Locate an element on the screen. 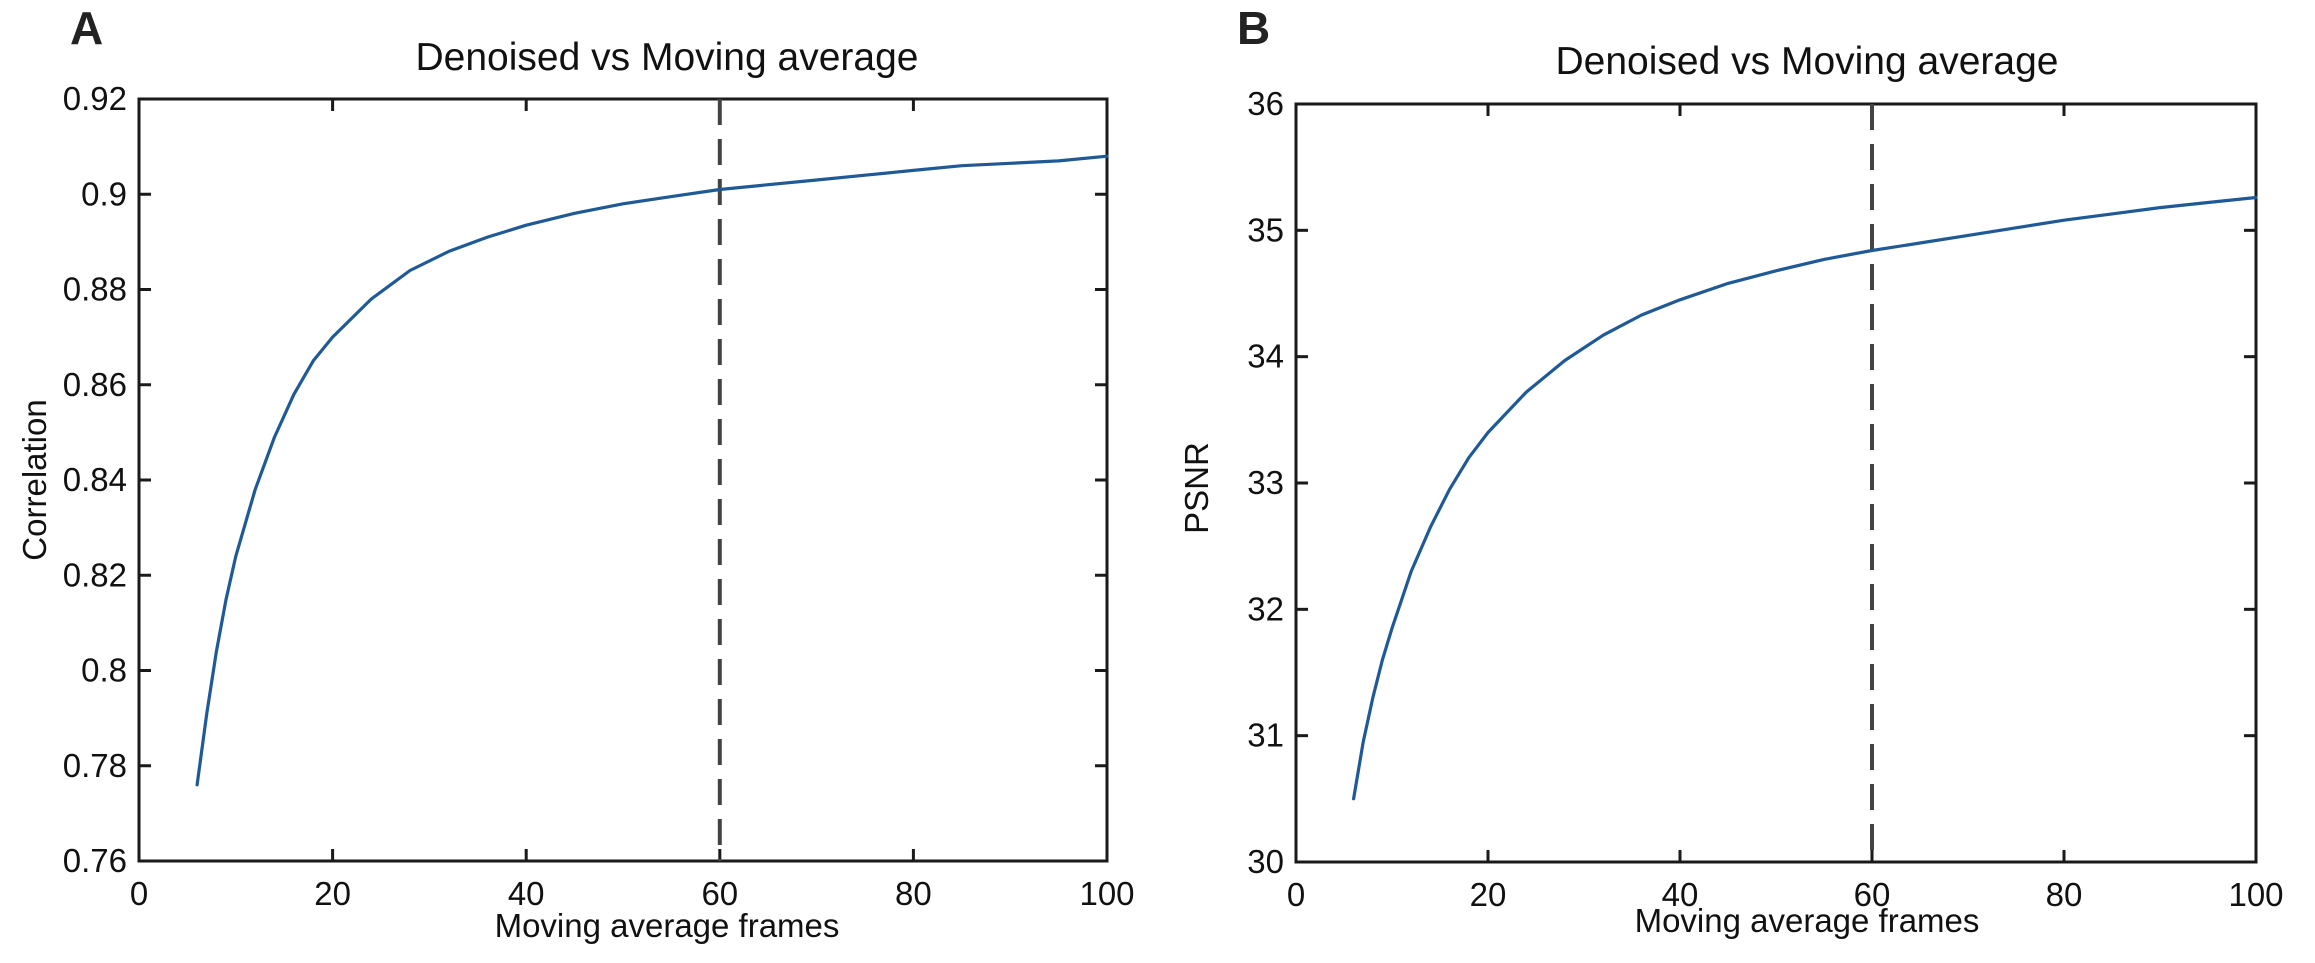 The width and height of the screenshot is (2315, 963). panel-b-ytick-label: 35 is located at coordinates (1265, 229).